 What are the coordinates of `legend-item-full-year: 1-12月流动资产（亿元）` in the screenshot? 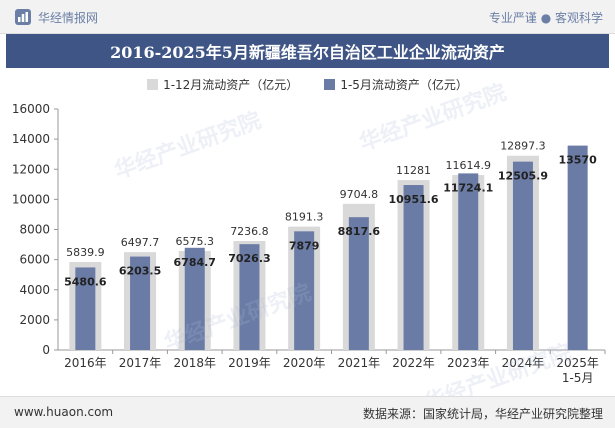 It's located at (222, 84).